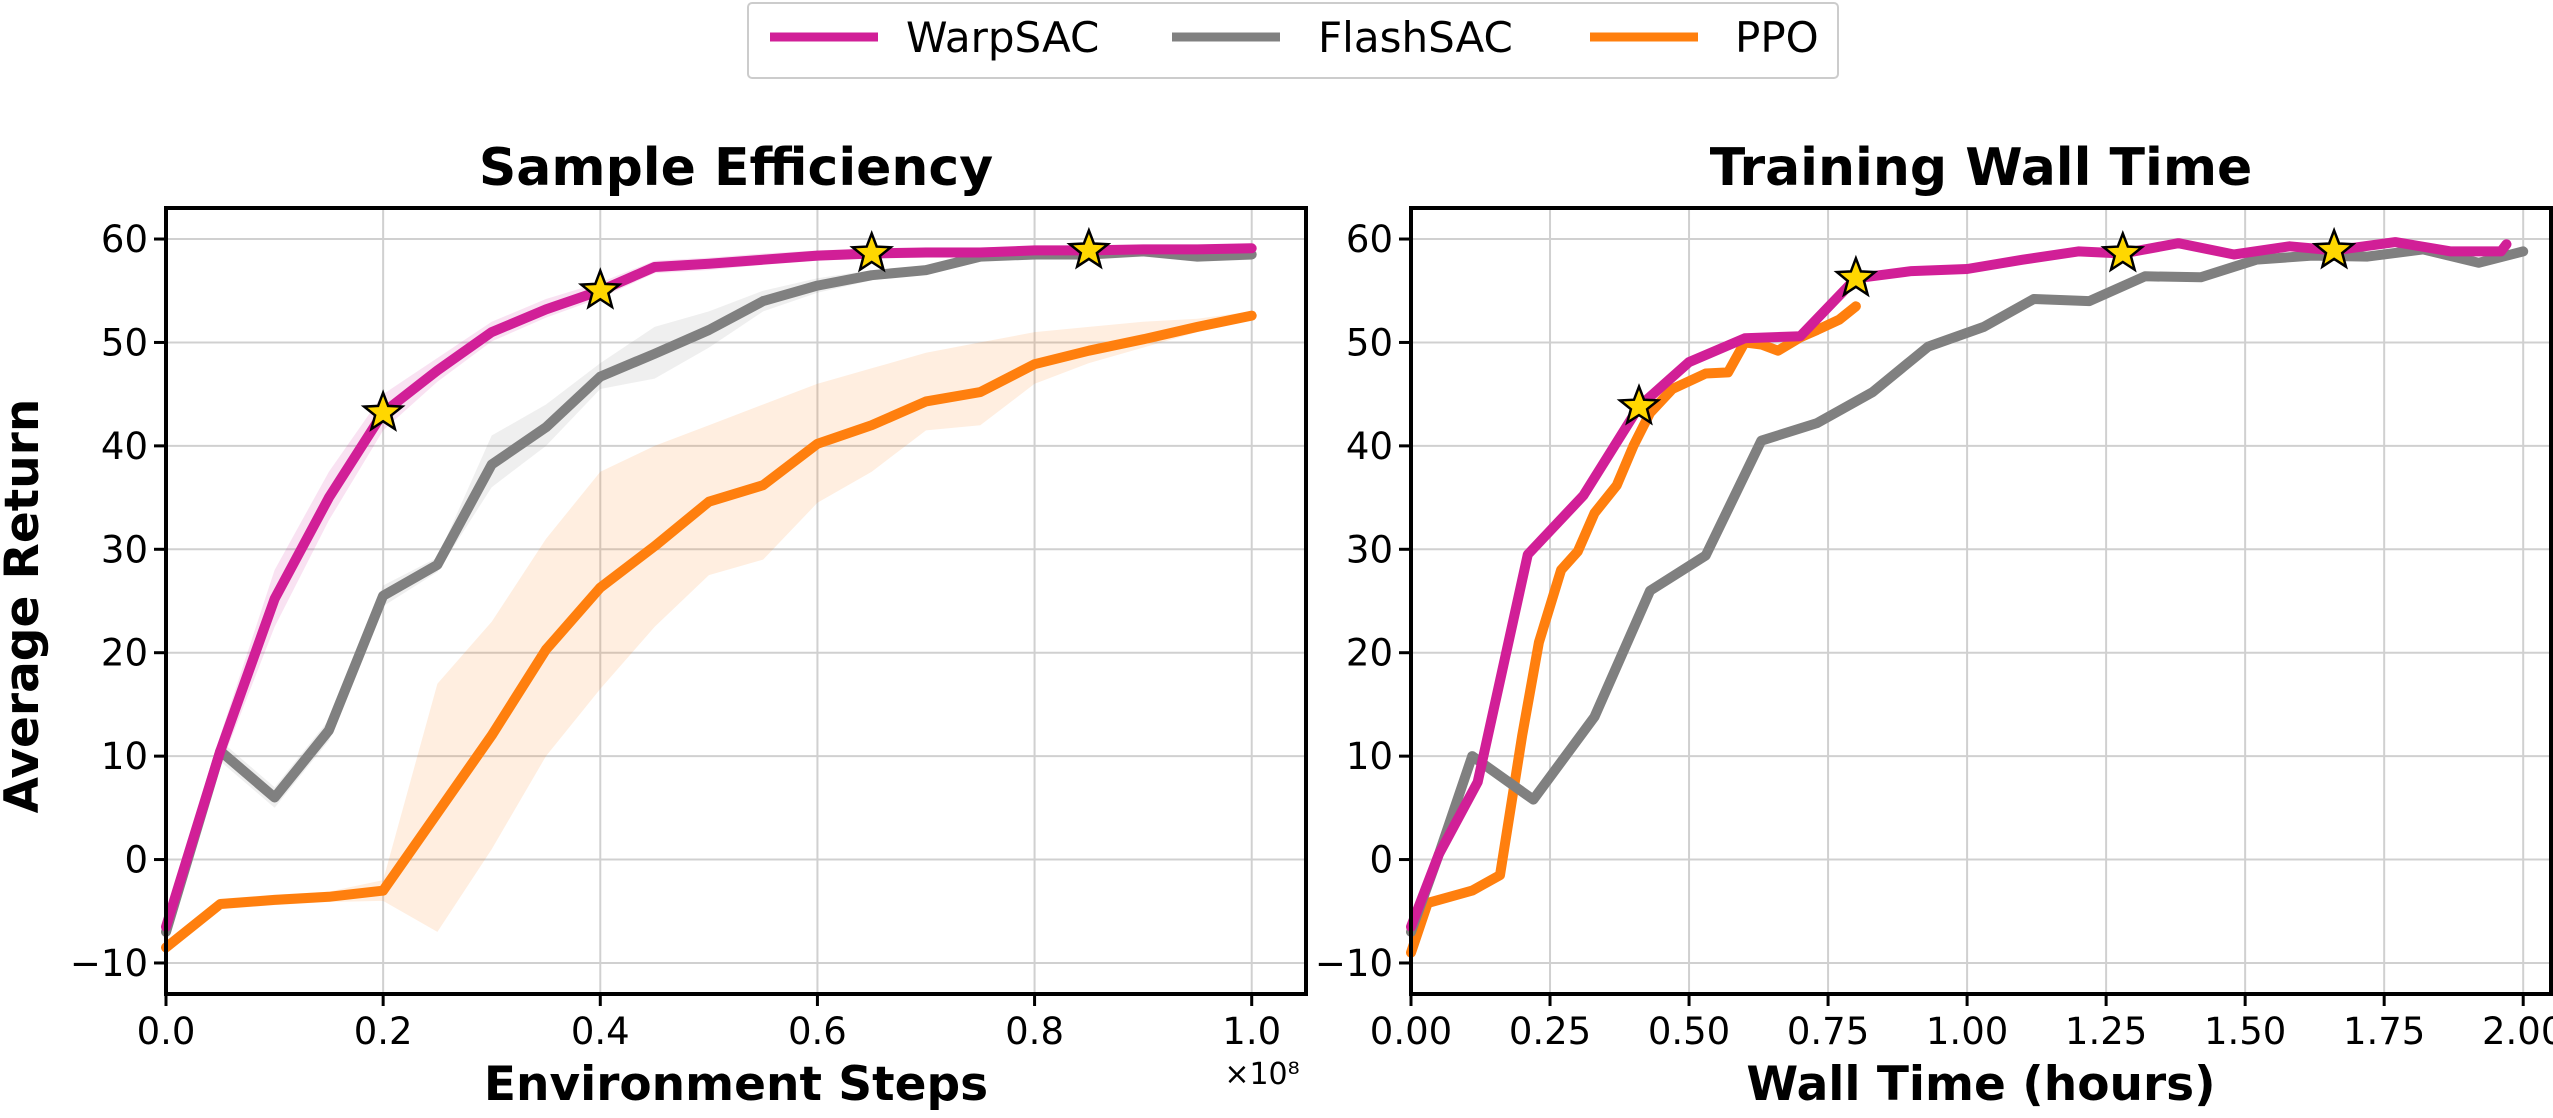 This screenshot has width=2553, height=1118. Describe the element at coordinates (736, 329) in the screenshot. I see `markers-sample-efficiency` at that location.